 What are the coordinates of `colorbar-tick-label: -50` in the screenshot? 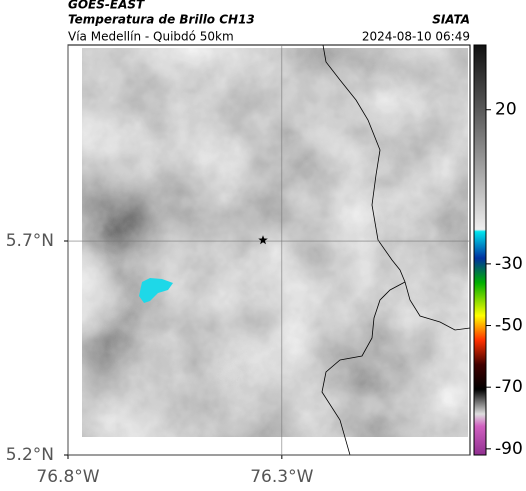 It's located at (509, 326).